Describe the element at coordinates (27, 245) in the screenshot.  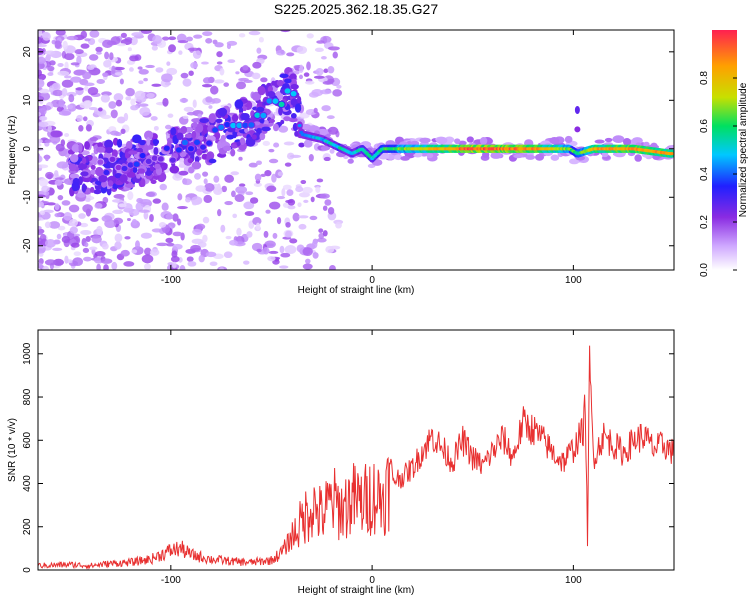
I see `spectrogram-y-tick-label: -20` at that location.